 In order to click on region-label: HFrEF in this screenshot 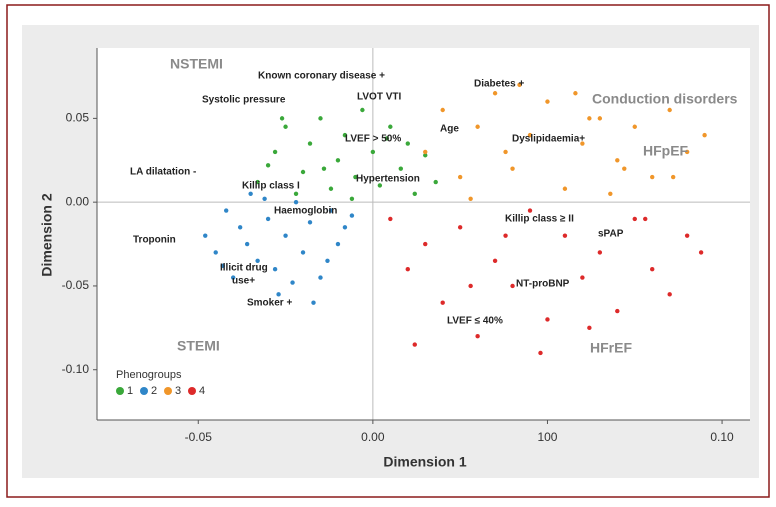, I will do `click(611, 348)`.